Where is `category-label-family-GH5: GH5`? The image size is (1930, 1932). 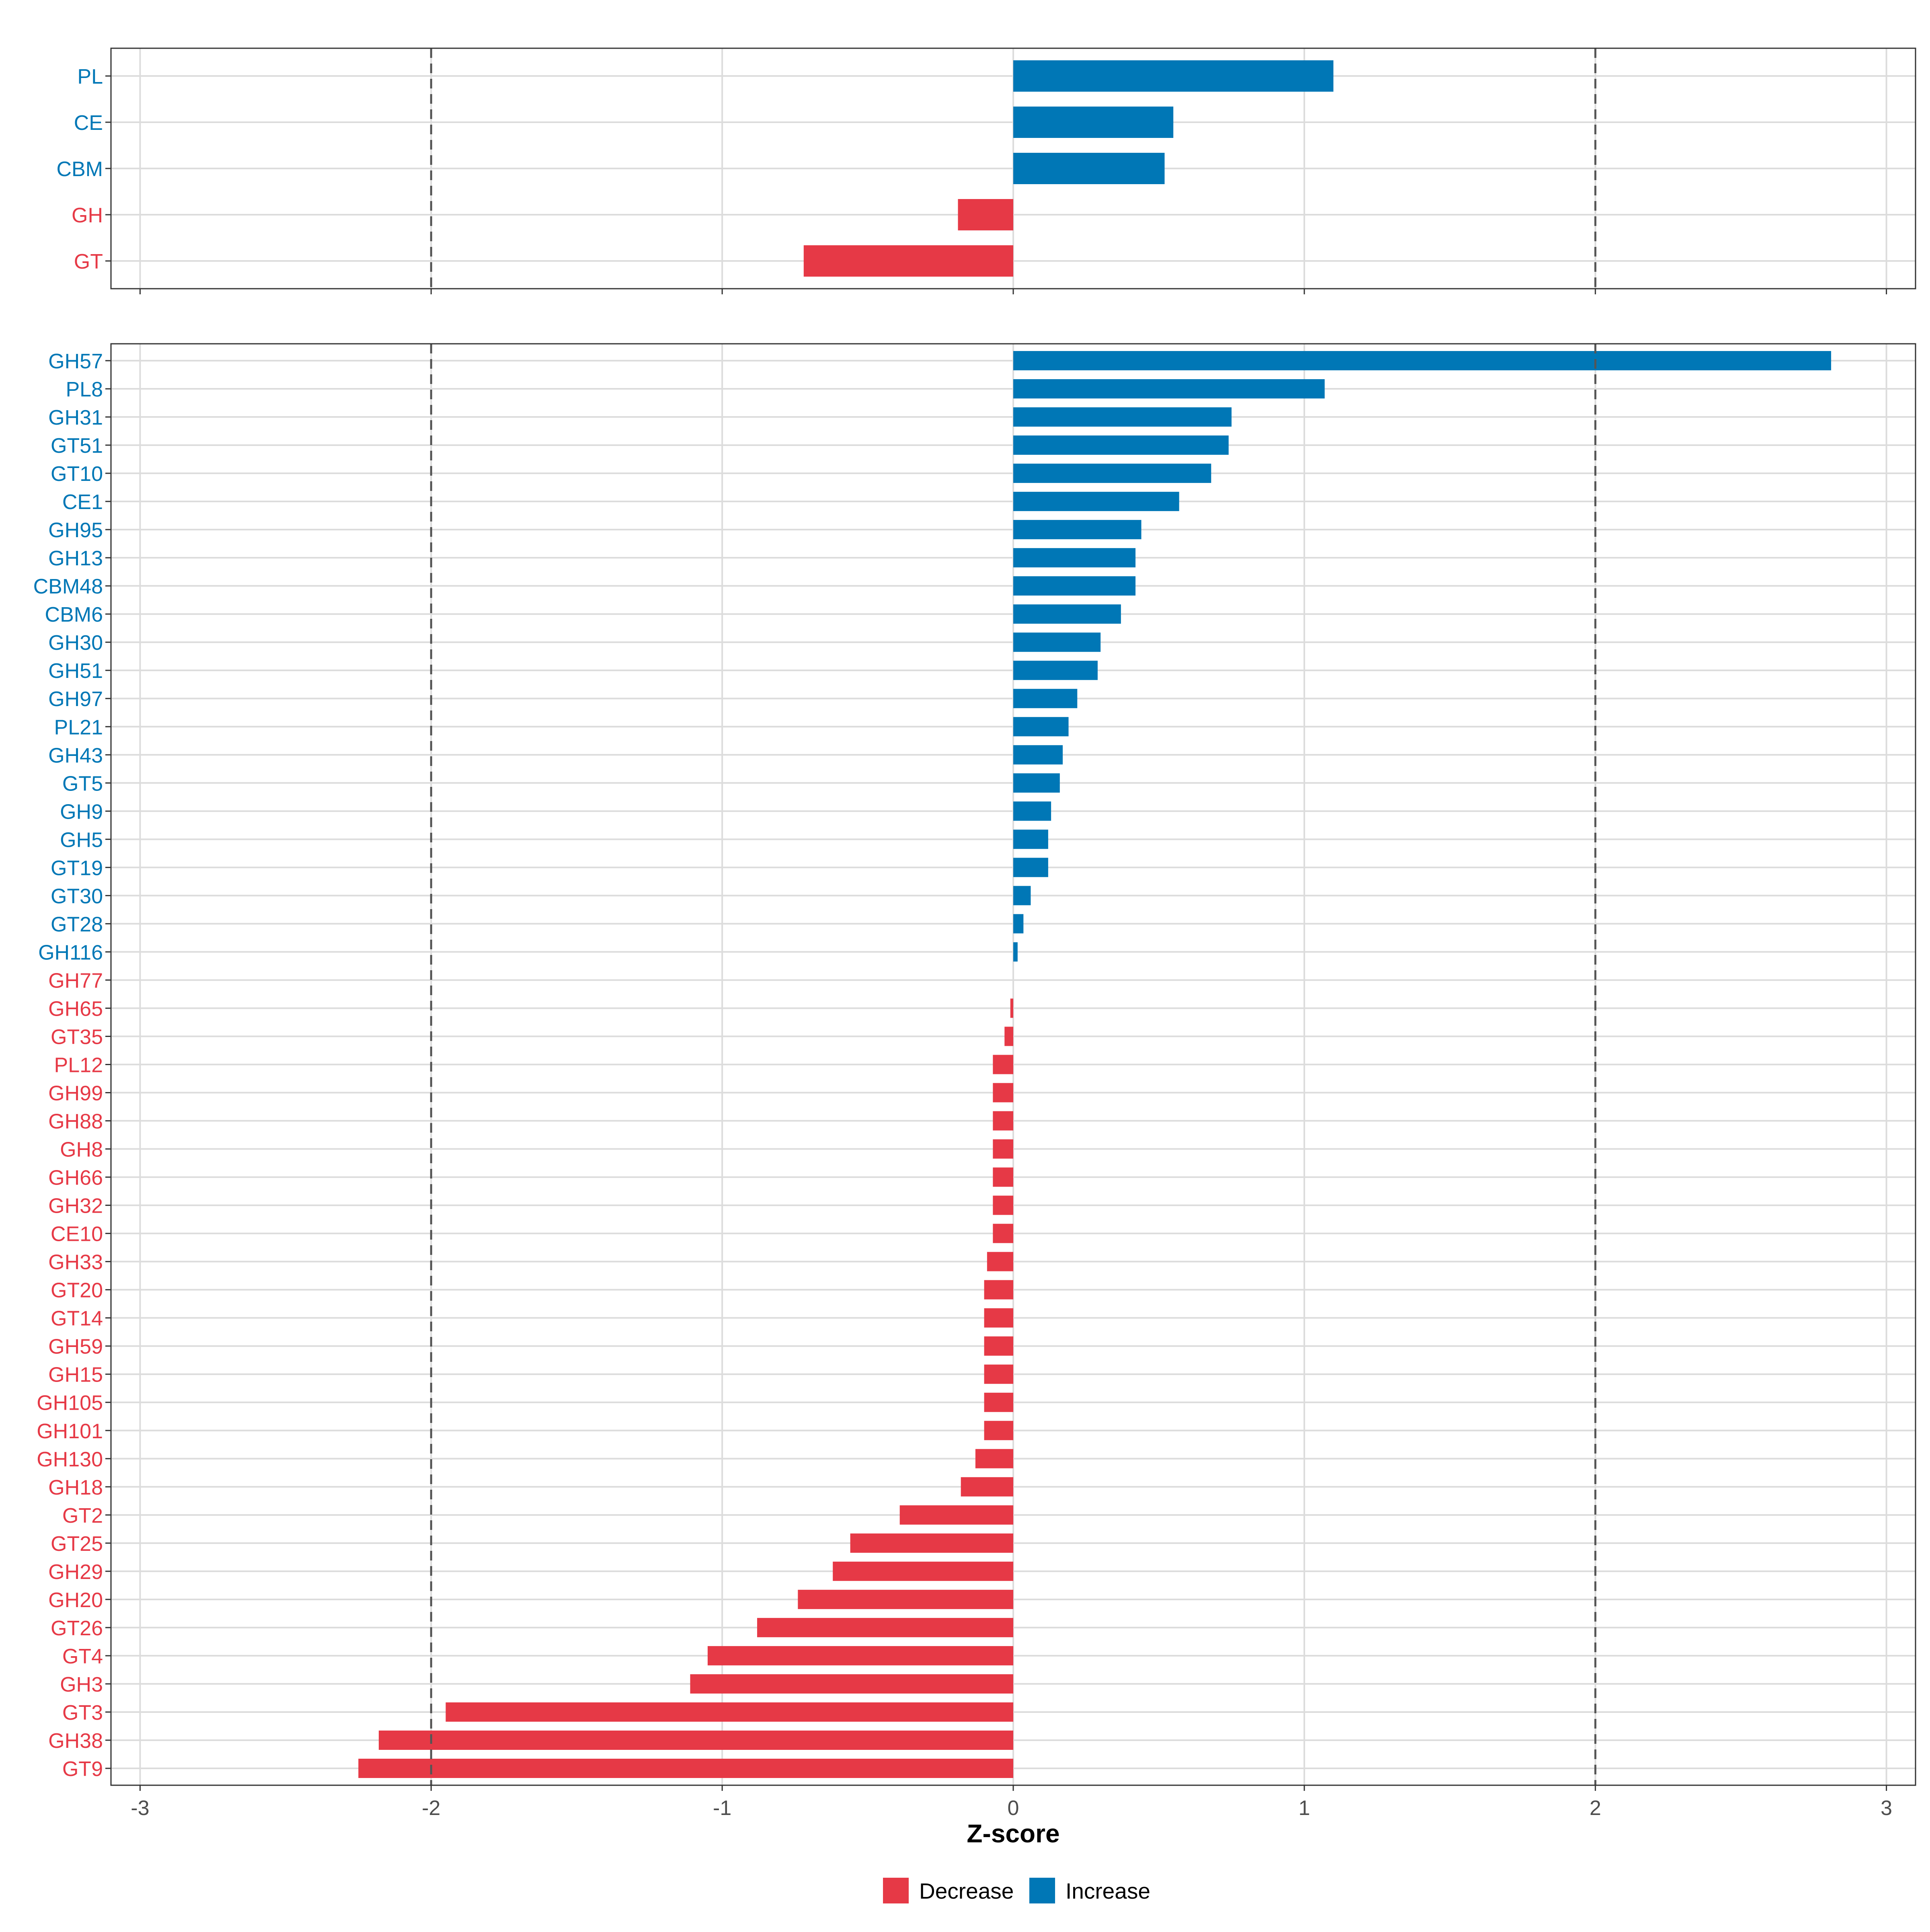 category-label-family-GH5: GH5 is located at coordinates (81, 840).